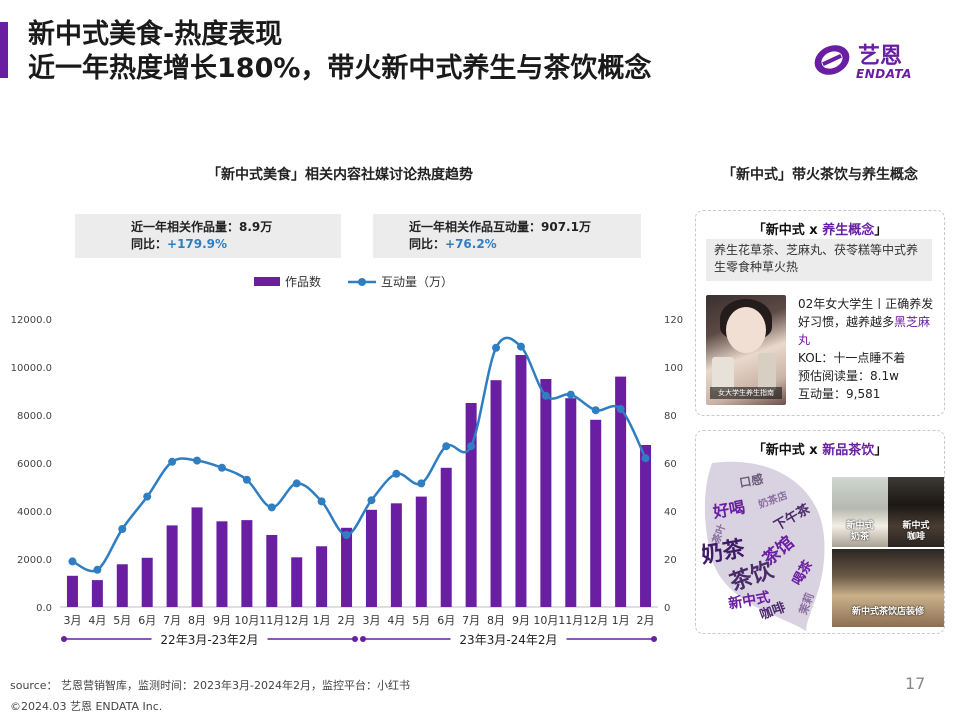 The width and height of the screenshot is (960, 720). What do you see at coordinates (267, 281) in the screenshot?
I see `legend-bar-swatch` at bounding box center [267, 281].